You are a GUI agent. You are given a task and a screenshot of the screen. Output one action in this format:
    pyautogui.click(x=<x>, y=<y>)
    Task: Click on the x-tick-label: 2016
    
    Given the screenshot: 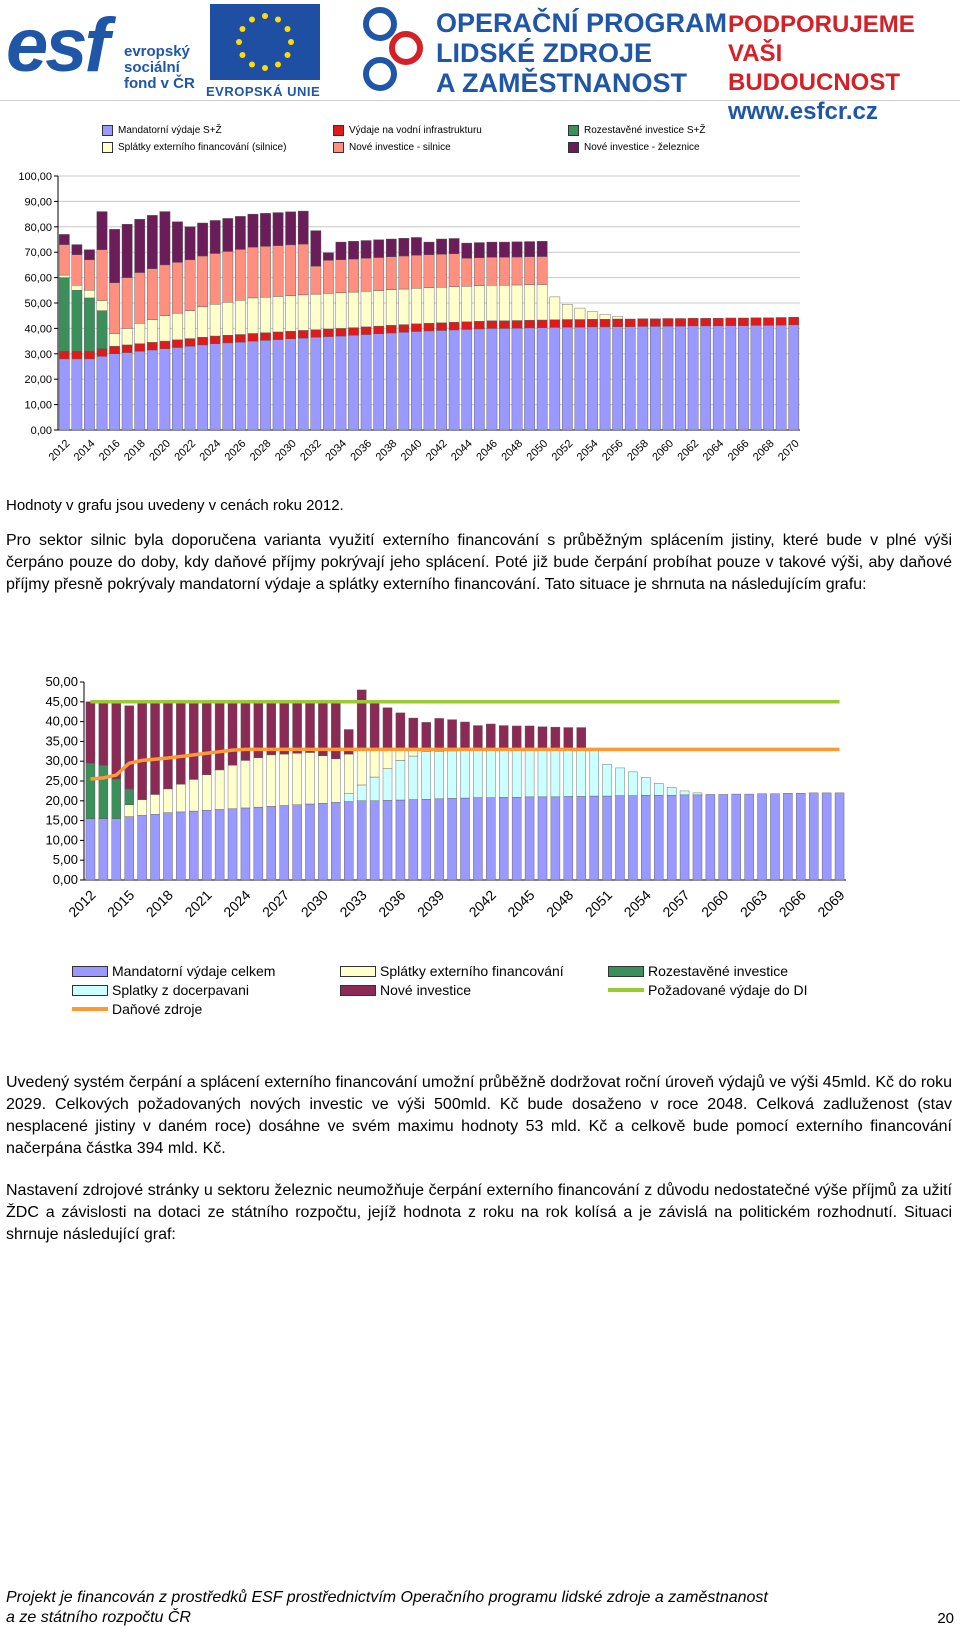 What is the action you would take?
    pyautogui.click(x=110, y=451)
    